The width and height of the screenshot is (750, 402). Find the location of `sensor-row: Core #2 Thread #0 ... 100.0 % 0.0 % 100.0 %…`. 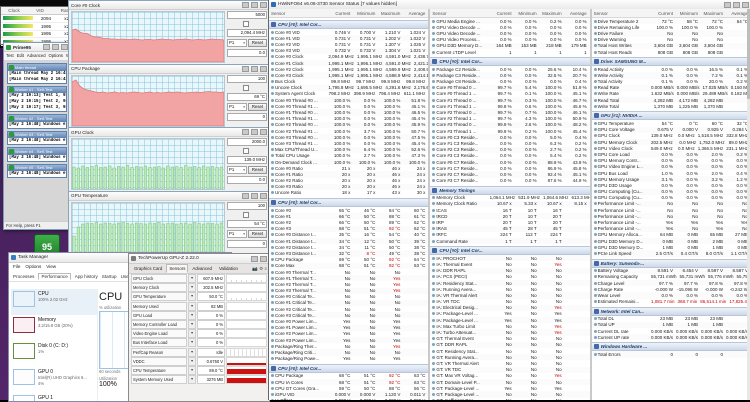

sensor-row: Core #2 Thread #0 ... 100.0 % 0.0 % 100.0 %… is located at coordinates (349, 124).